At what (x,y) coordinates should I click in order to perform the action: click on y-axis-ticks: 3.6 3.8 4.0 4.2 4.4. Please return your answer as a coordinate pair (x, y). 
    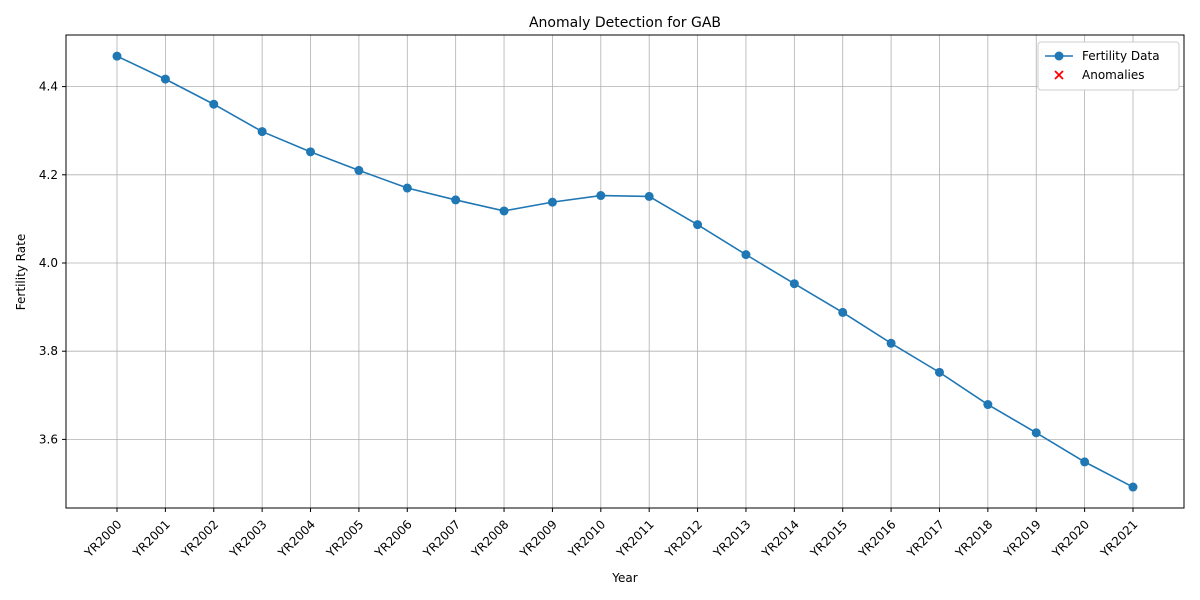
    Looking at the image, I should click on (52, 263).